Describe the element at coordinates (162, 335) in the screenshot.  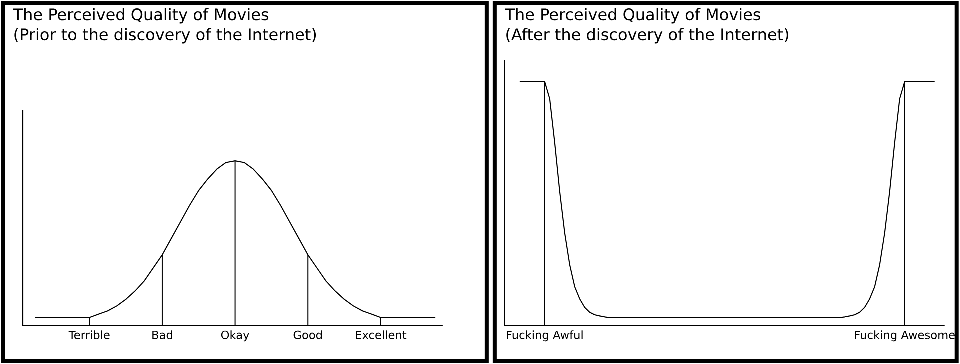
I see `x-tick-label: Bad` at that location.